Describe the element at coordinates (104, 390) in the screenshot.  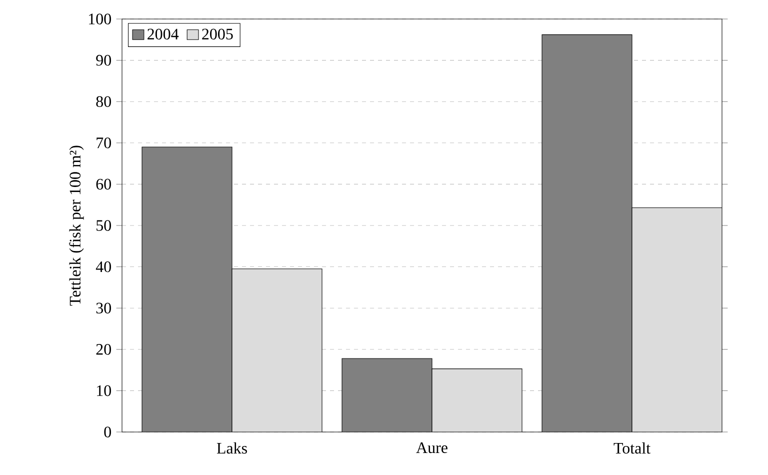
I see `y-tick-label: 10` at that location.